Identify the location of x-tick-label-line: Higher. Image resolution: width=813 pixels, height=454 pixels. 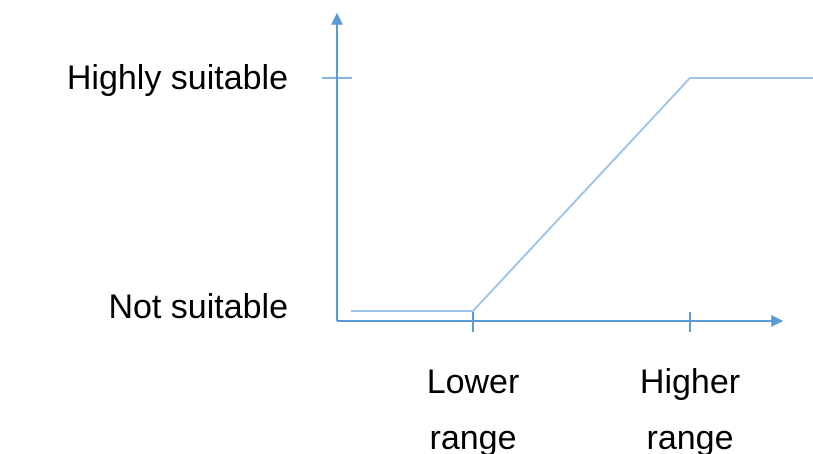
(690, 382).